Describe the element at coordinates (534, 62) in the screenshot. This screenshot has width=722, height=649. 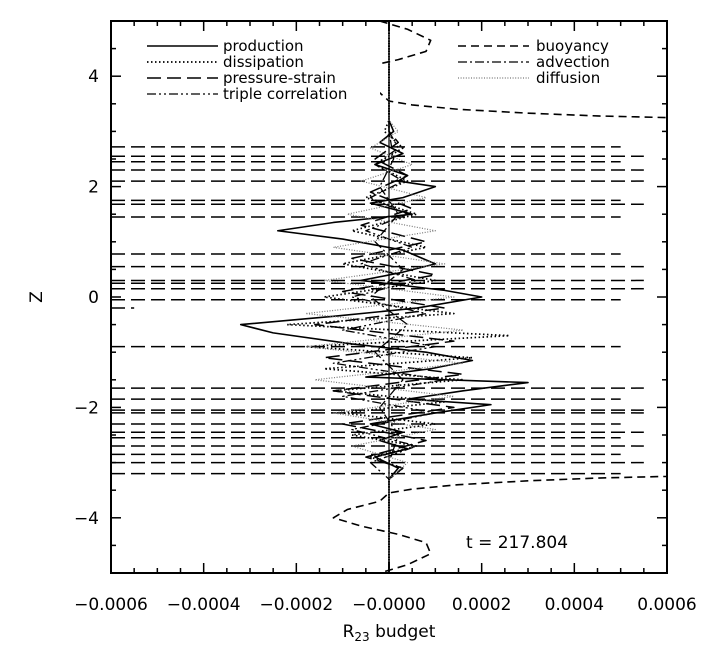
I see `legend-item-advection: advection` at that location.